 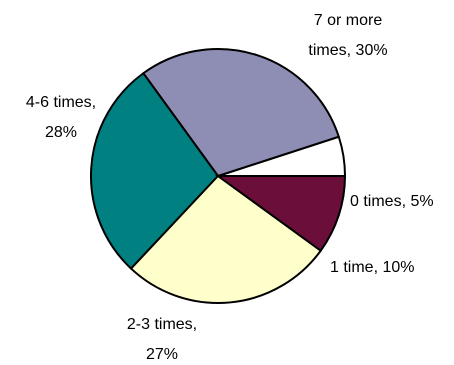 What do you see at coordinates (61, 117) in the screenshot?
I see `pie-label-4-6-times: 4-6 times, 28%` at bounding box center [61, 117].